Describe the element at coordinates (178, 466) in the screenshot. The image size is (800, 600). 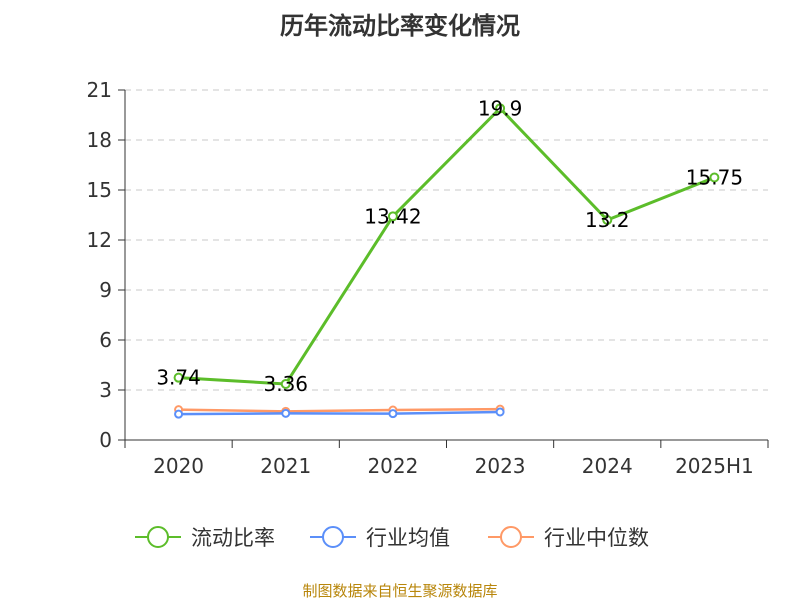
I see `x-tick-label: 2020` at that location.